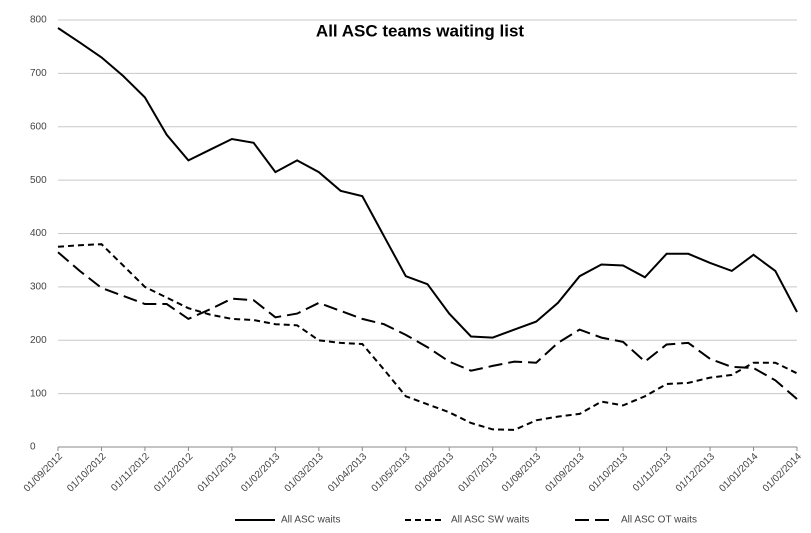  I want to click on legend-label: All ASC waits, so click(310, 520).